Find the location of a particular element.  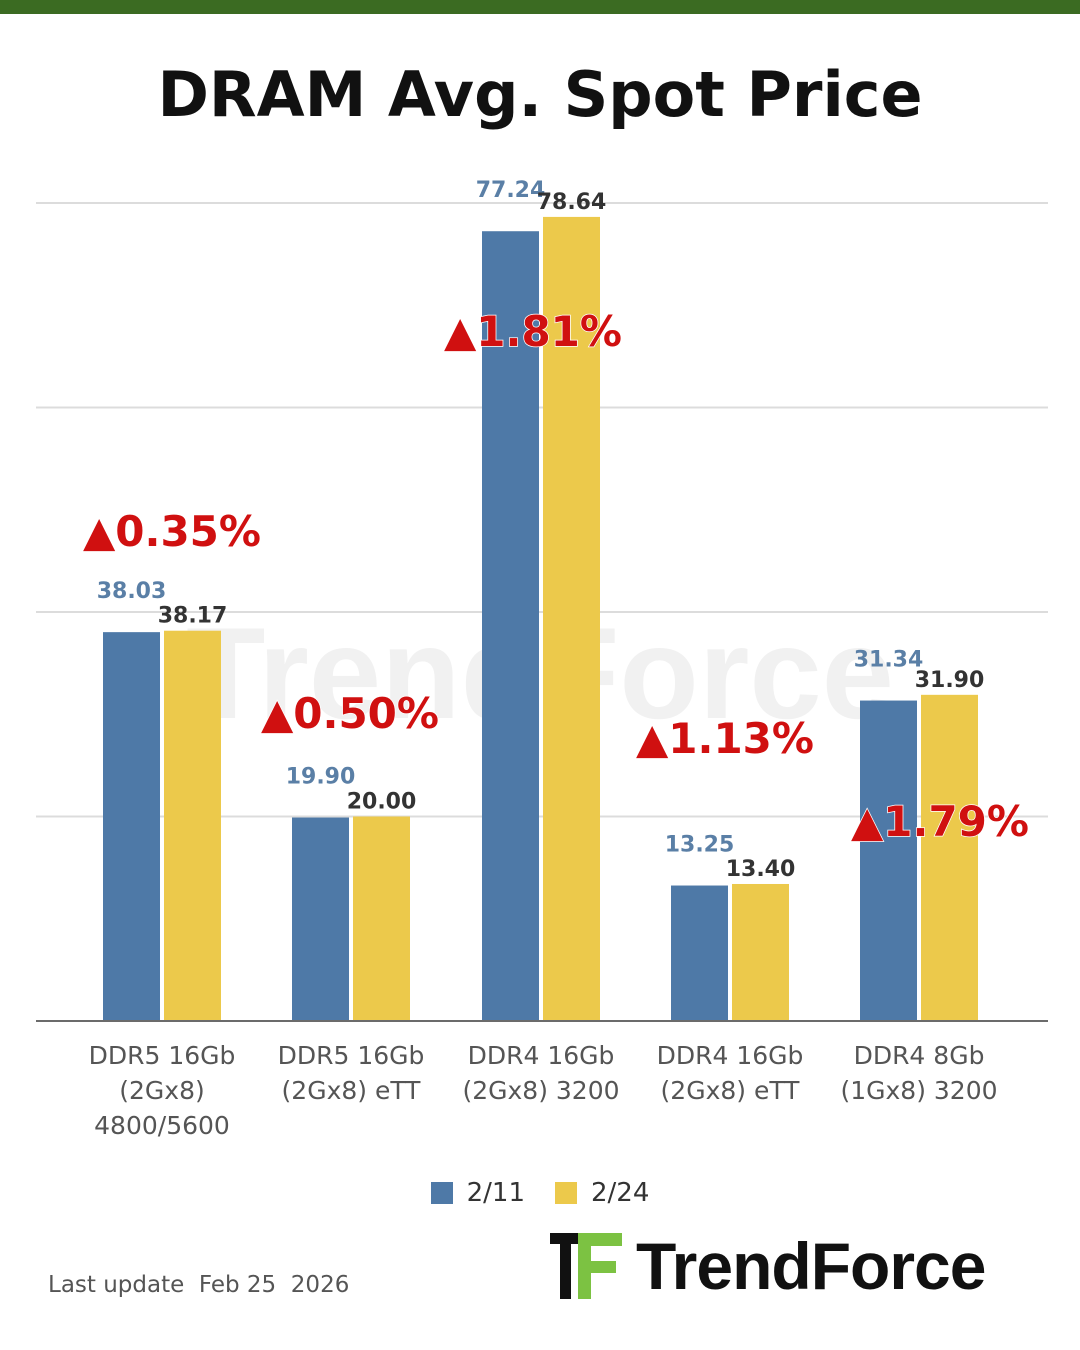

data-label-series1-5: 31.34 is located at coordinates (889, 660).